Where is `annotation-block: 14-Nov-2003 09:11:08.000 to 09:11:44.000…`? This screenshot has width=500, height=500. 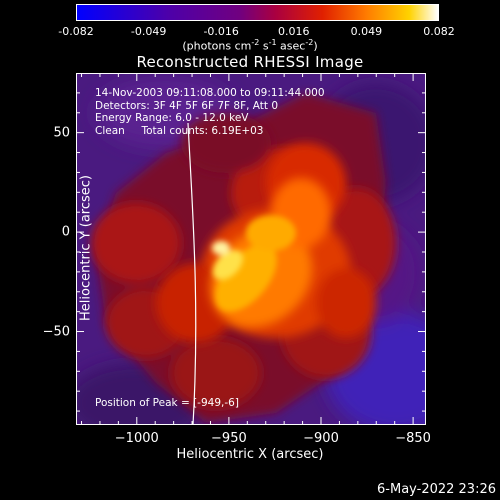 annotation-block: 14-Nov-2003 09:11:08.000 to 09:11:44.000… is located at coordinates (210, 112).